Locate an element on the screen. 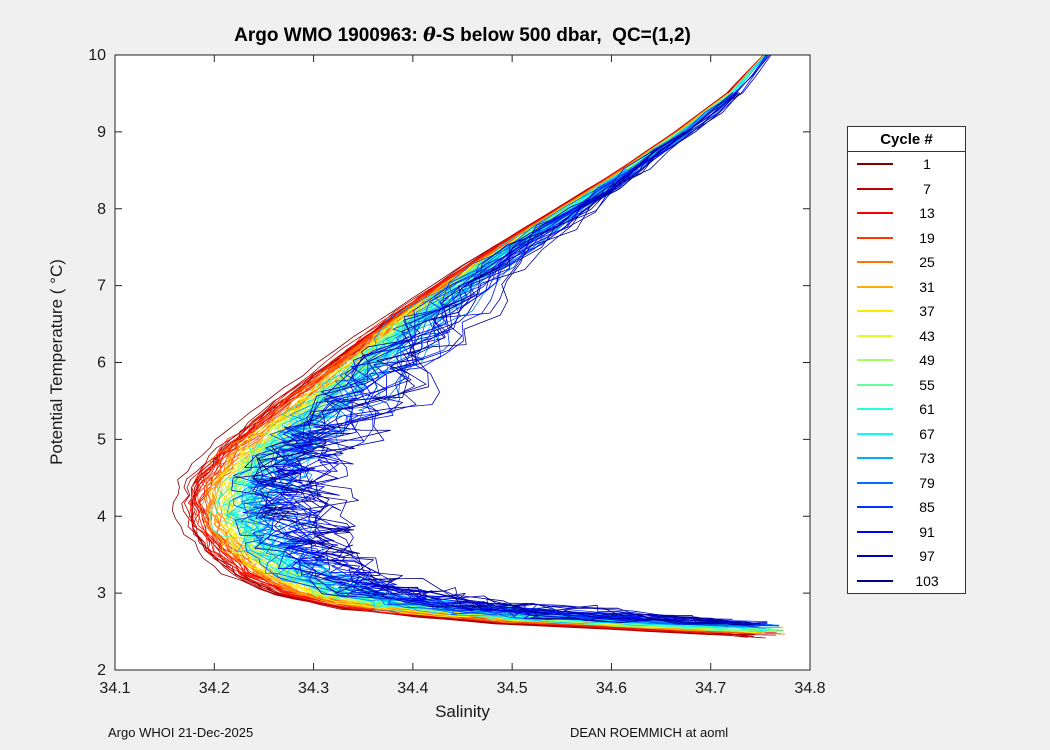 Image resolution: width=1050 pixels, height=750 pixels. y-tick-label: 3 is located at coordinates (101, 593).